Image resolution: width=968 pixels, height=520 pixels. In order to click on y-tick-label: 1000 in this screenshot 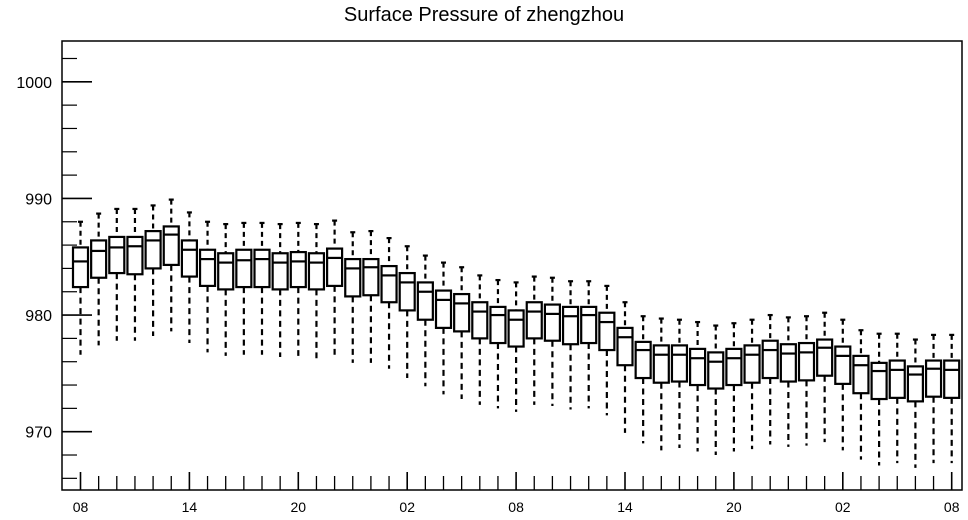, I will do `click(34, 83)`.